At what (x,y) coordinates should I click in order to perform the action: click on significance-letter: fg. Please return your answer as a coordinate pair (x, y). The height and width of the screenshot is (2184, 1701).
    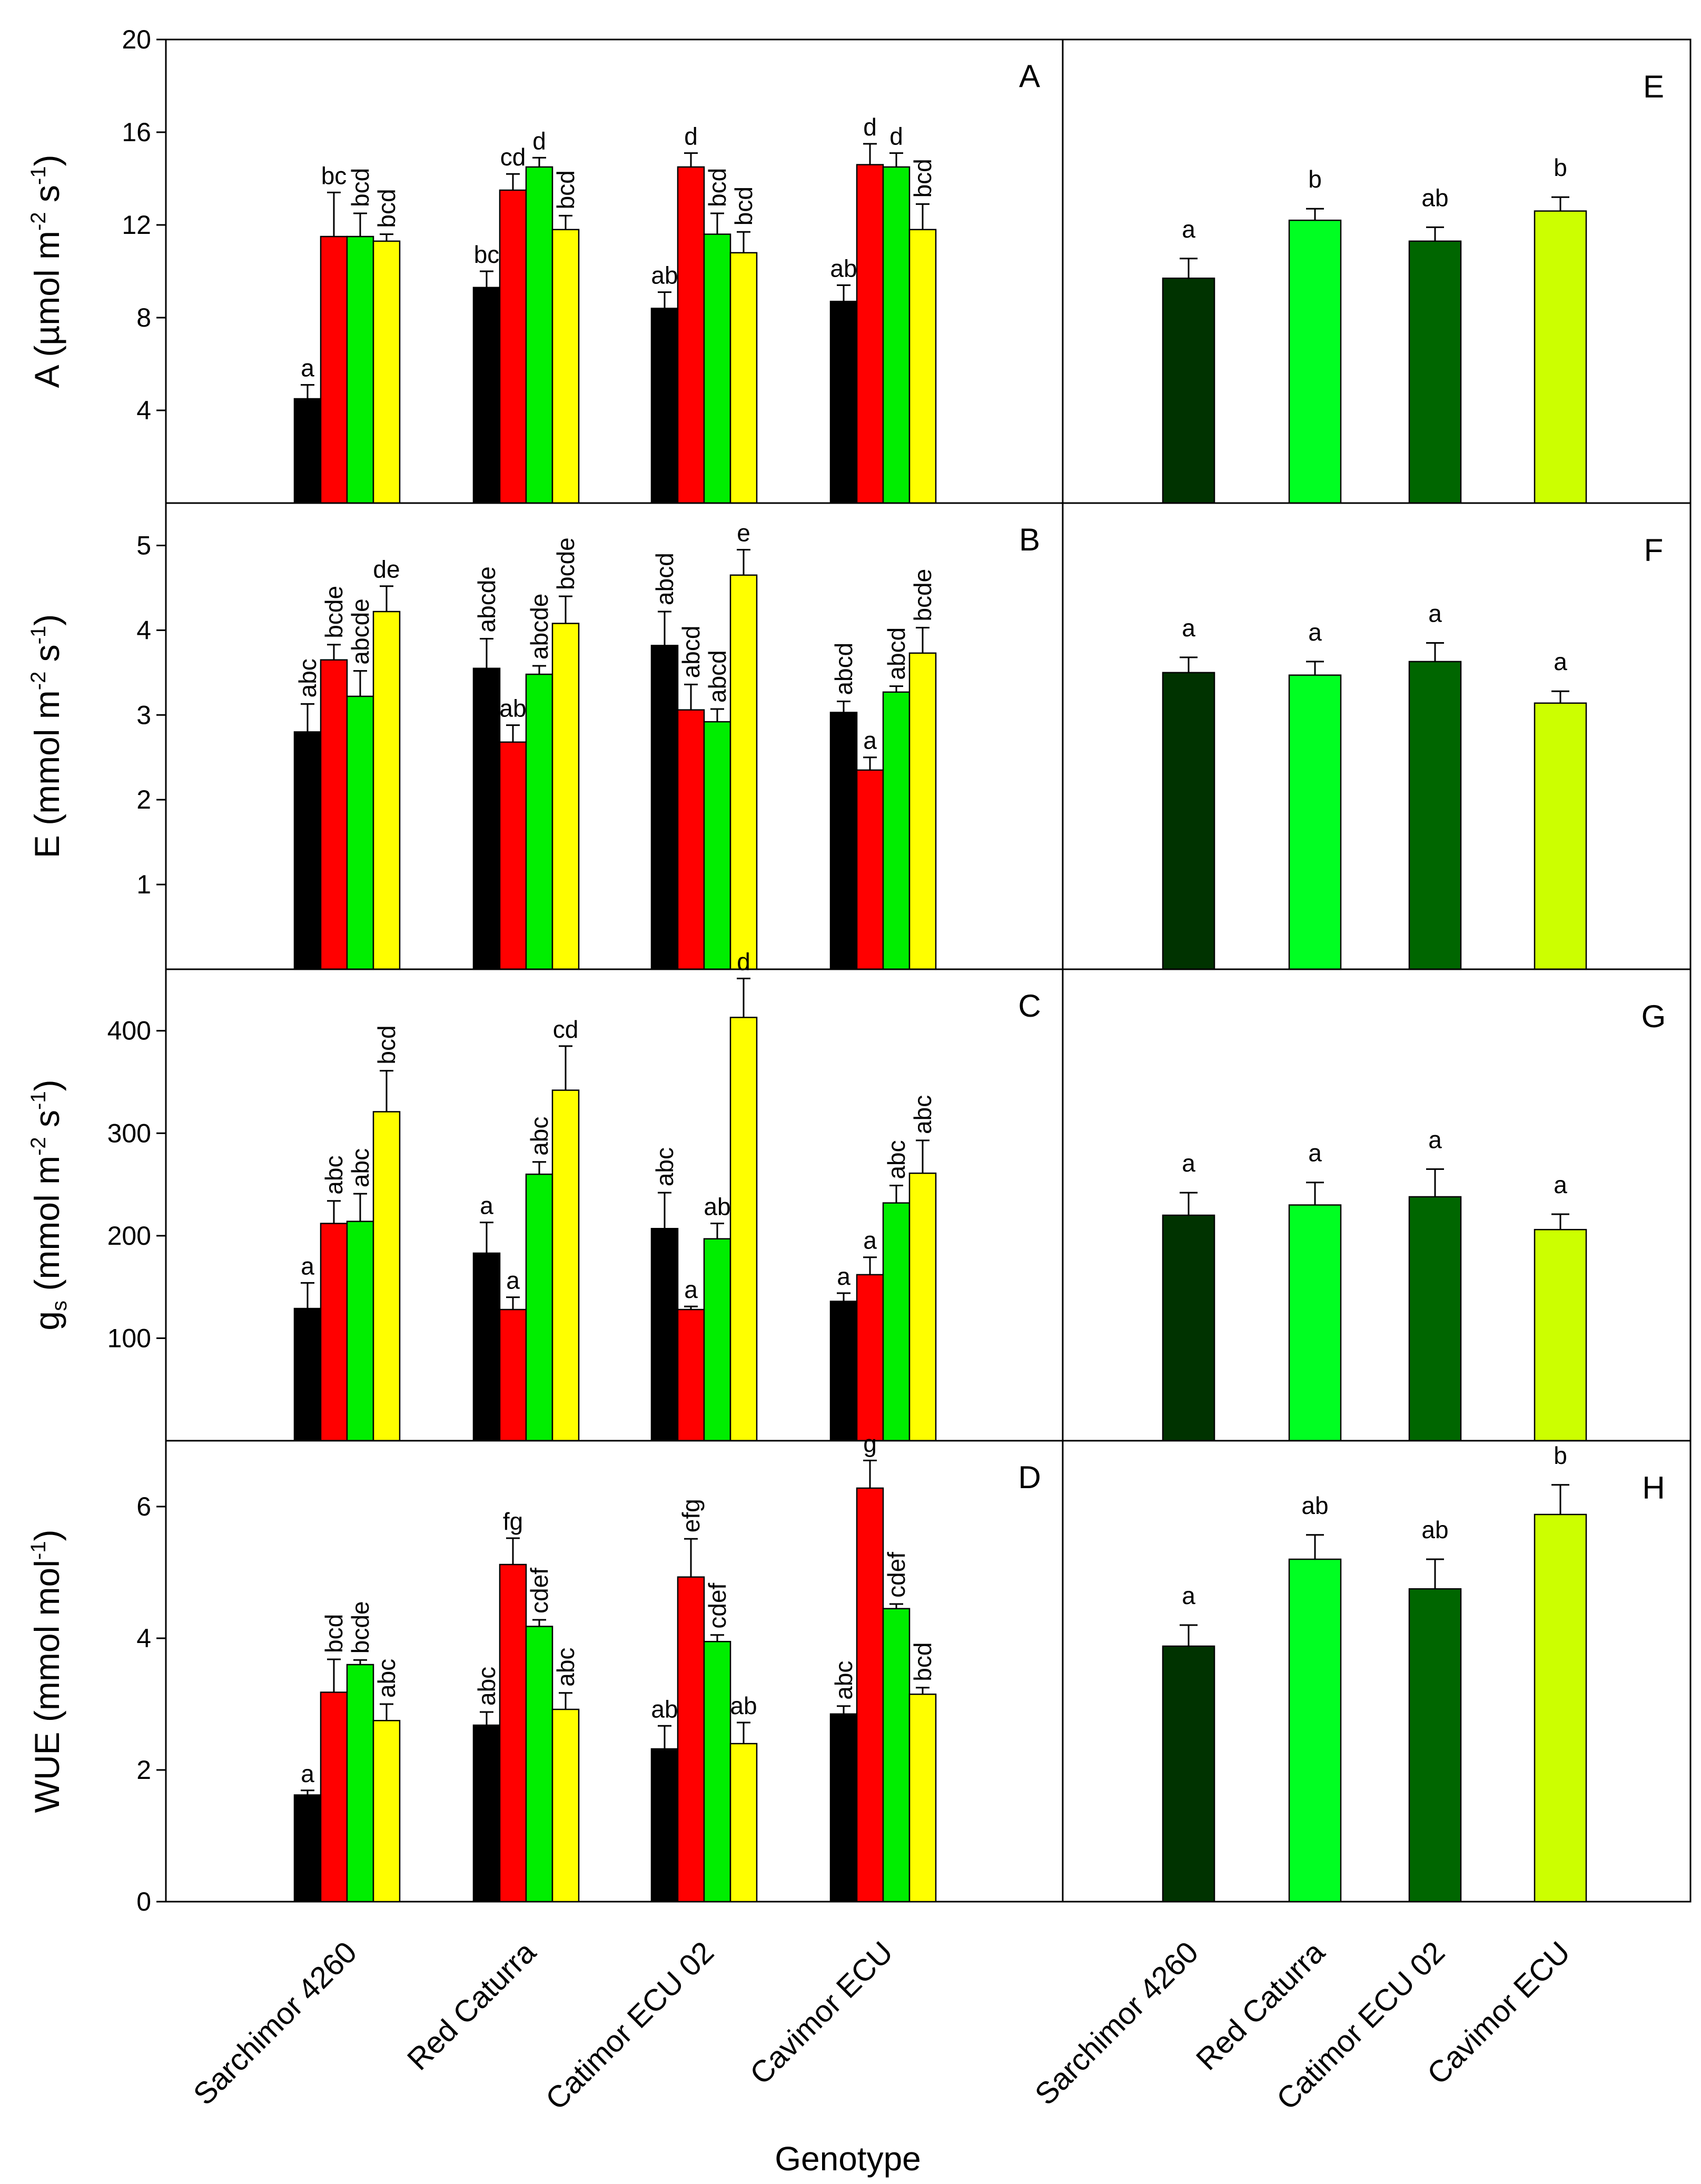
    Looking at the image, I should click on (513, 1522).